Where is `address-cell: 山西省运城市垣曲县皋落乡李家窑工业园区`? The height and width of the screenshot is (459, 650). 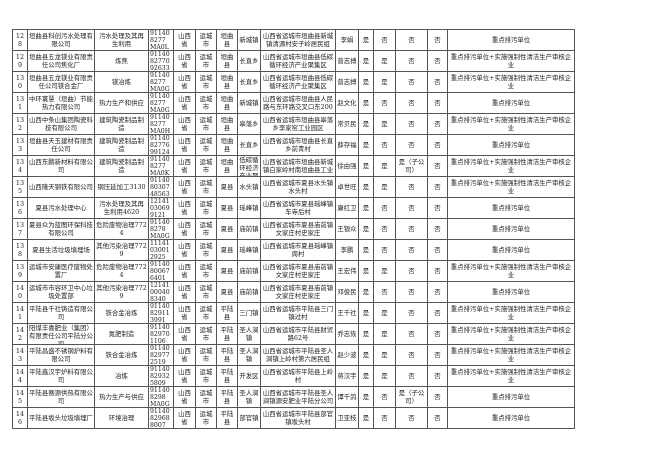 address-cell: 山西省运城市垣曲县皋落乡李家窑工业园区 is located at coordinates (298, 124).